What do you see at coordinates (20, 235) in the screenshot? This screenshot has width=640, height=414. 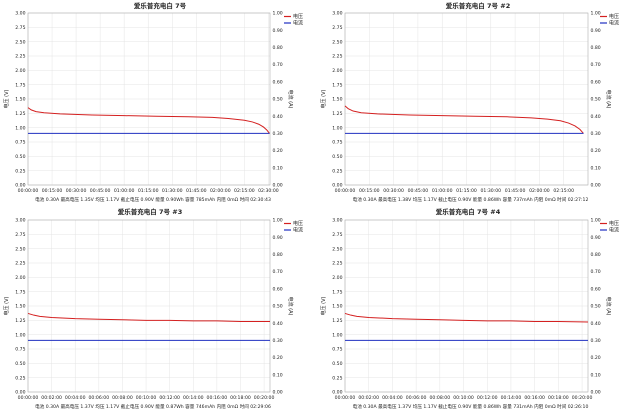 I see `y-left-tick-label: 2.75` at bounding box center [20, 235].